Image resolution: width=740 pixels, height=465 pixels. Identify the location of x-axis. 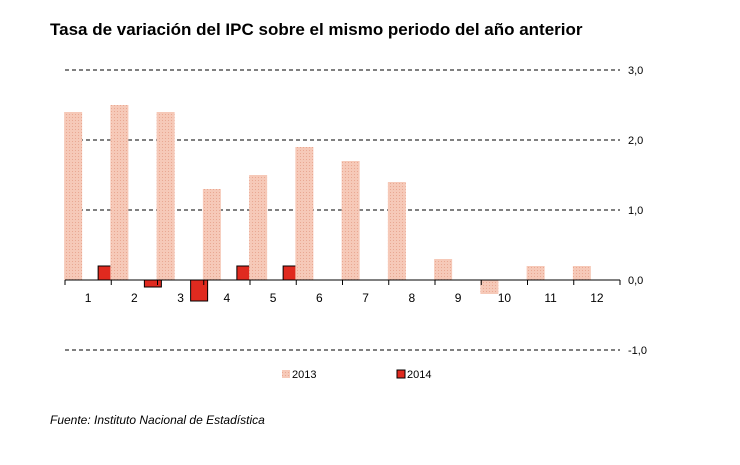
(342, 282).